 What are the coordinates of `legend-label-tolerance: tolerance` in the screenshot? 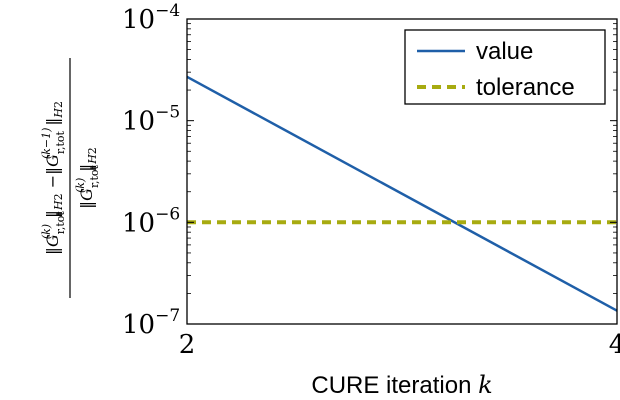 It's located at (525, 87).